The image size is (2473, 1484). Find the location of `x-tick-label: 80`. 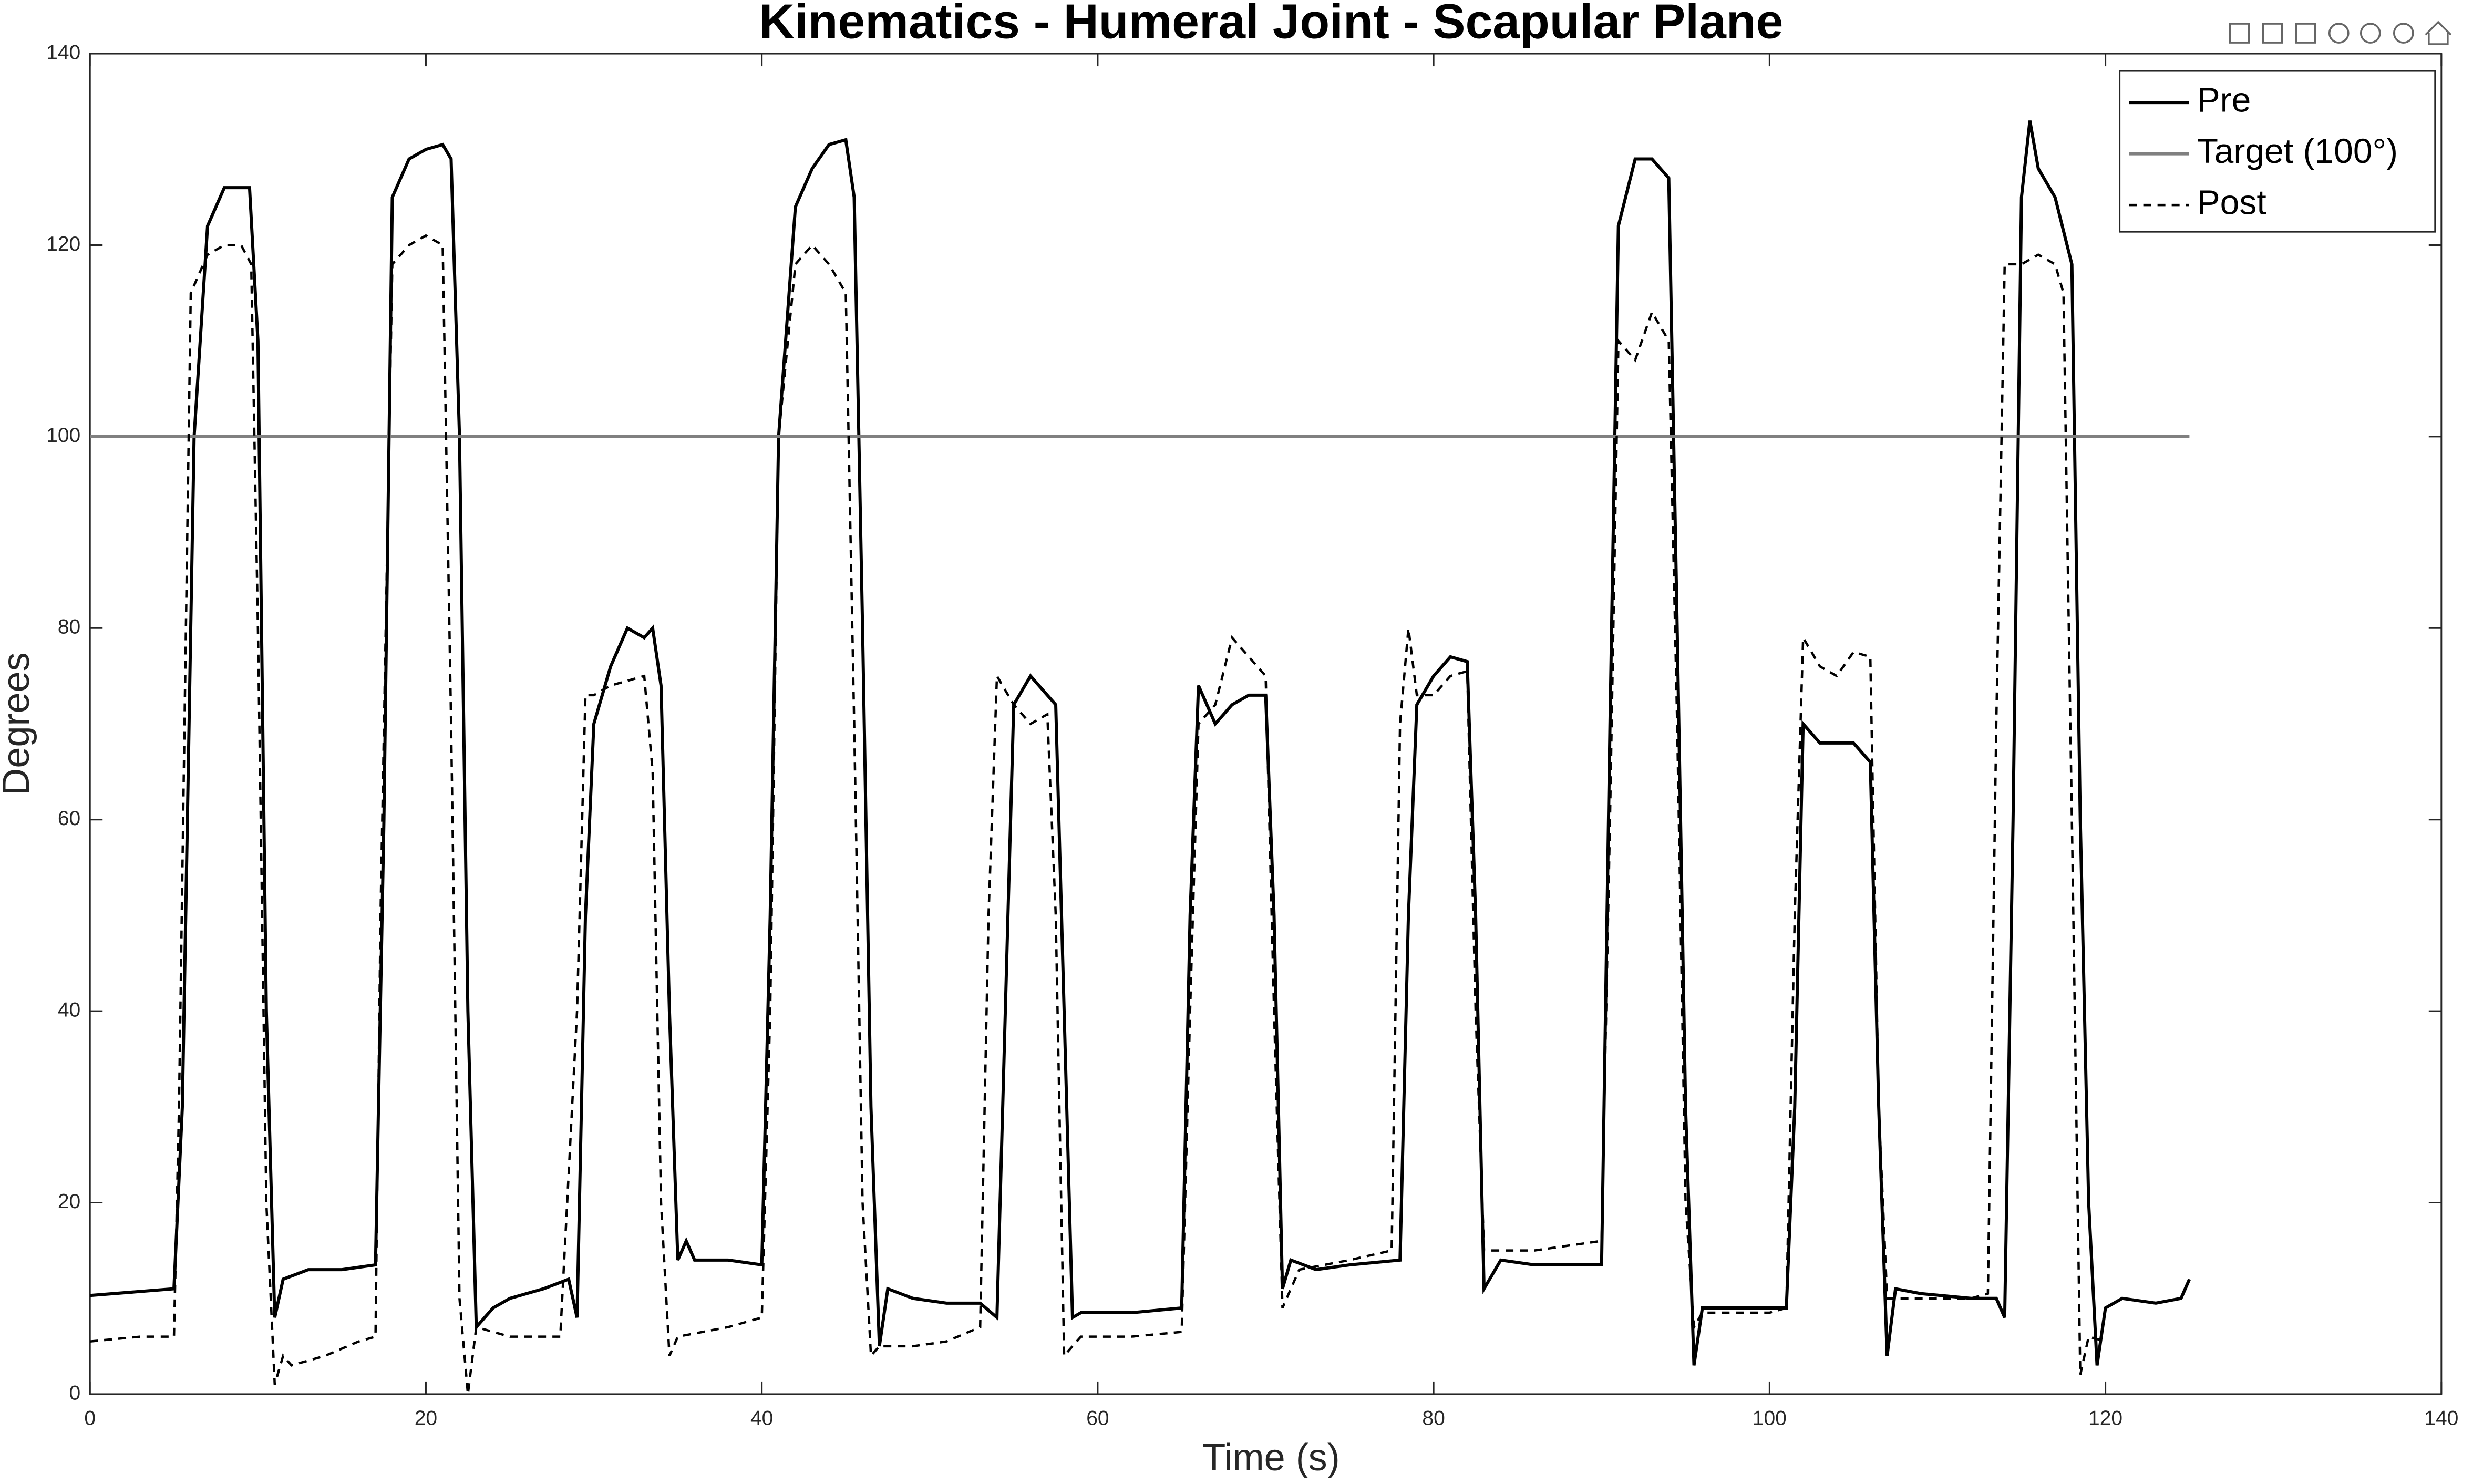

x-tick-label: 80 is located at coordinates (1433, 1418).